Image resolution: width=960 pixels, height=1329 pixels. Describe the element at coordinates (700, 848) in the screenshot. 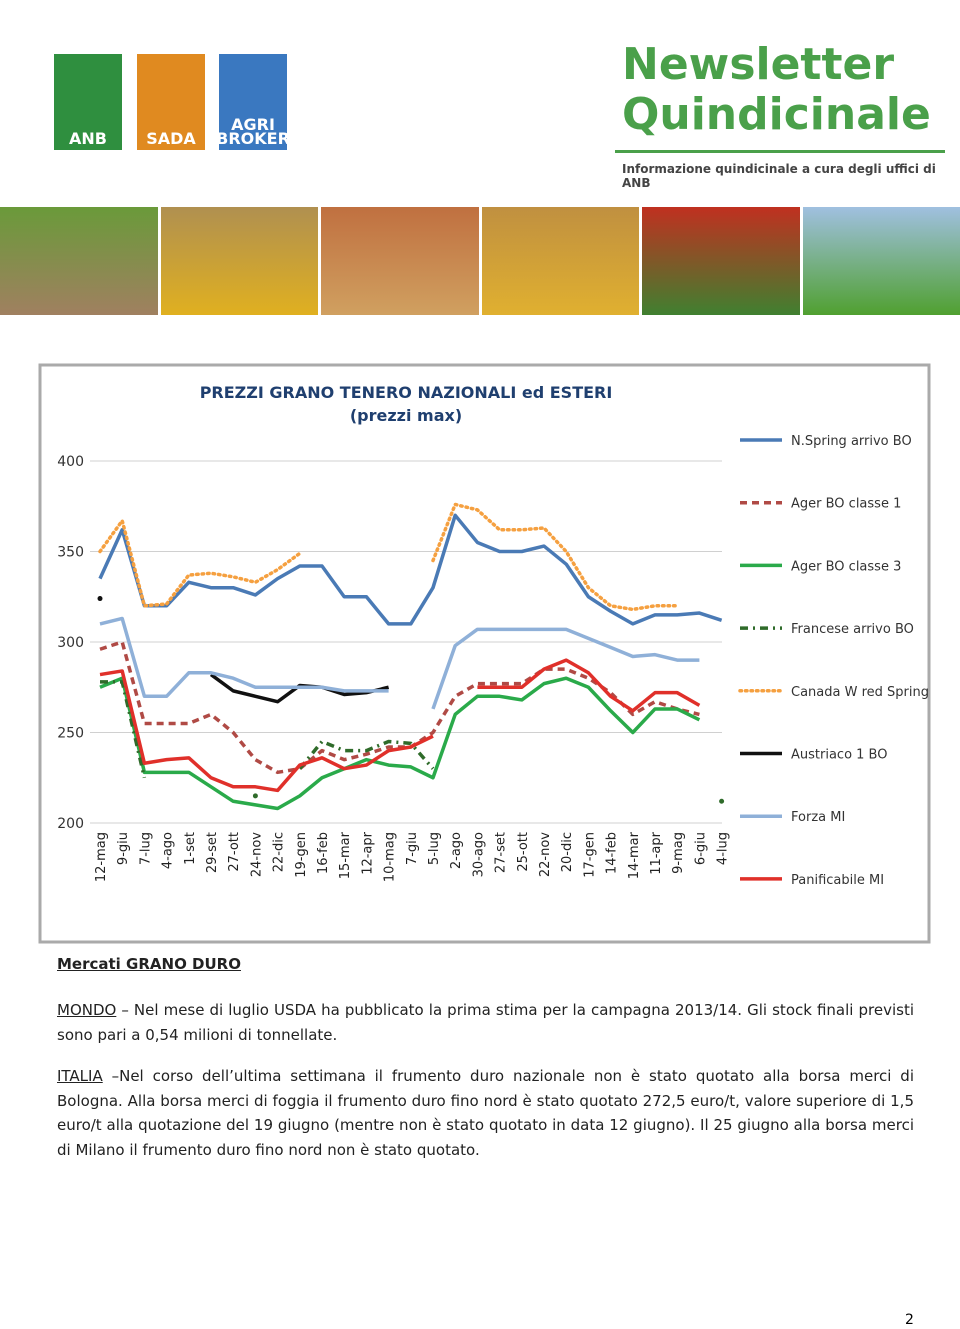

I see `x-tick-label: 6-giu` at that location.